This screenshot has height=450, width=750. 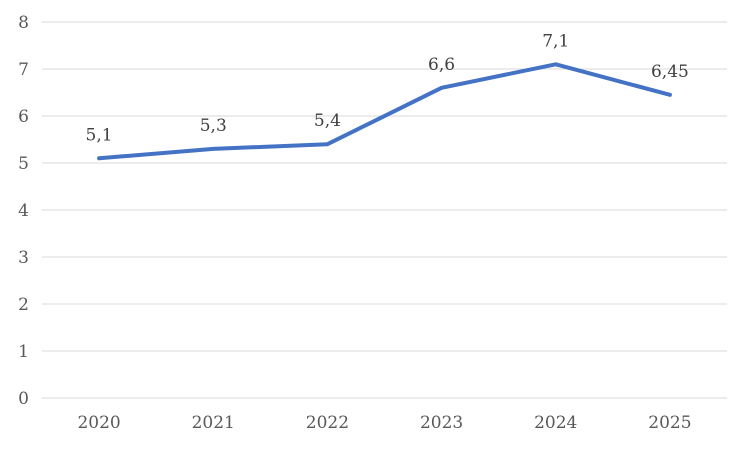 What do you see at coordinates (23, 211) in the screenshot?
I see `y-axis-tick-label: 4` at bounding box center [23, 211].